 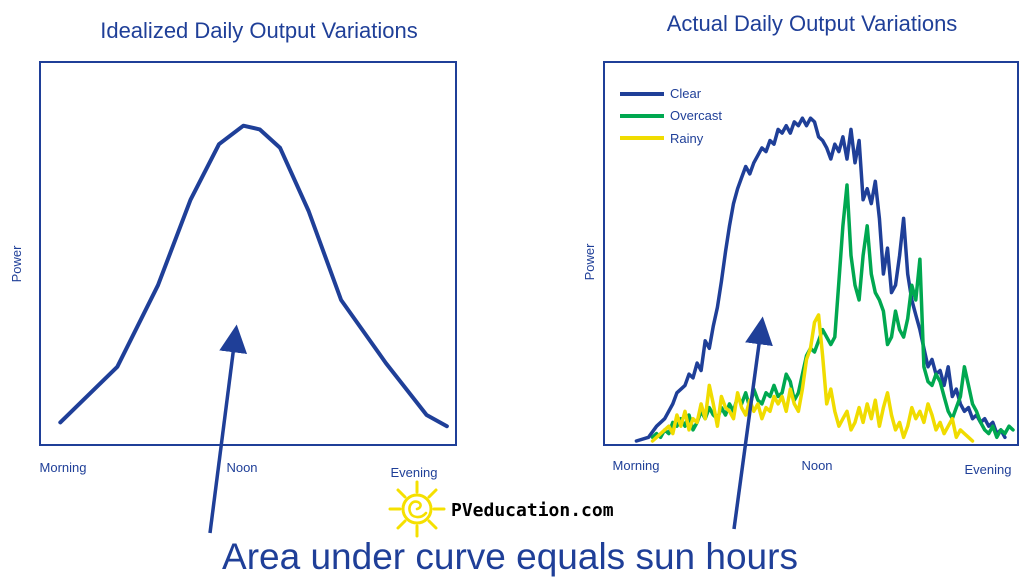 What do you see at coordinates (510, 556) in the screenshot?
I see `caption: Area under curve equals sun hours` at bounding box center [510, 556].